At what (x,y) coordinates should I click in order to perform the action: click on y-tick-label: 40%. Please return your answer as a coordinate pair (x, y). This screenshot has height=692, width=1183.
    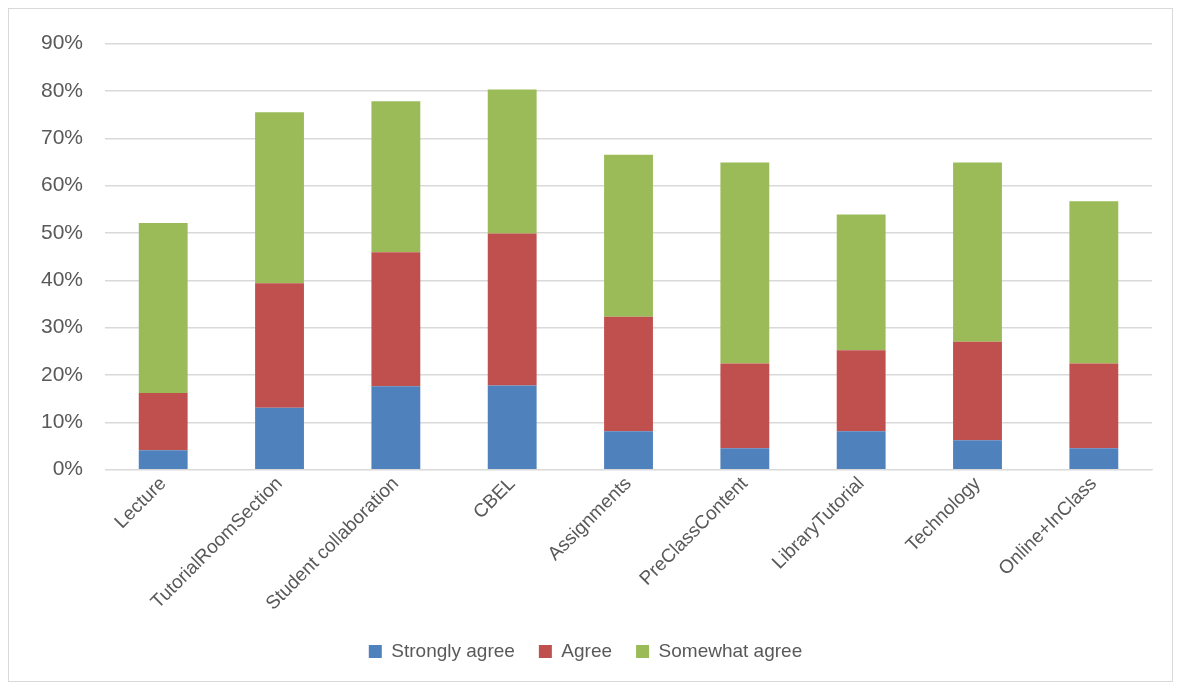
    Looking at the image, I should click on (62, 279).